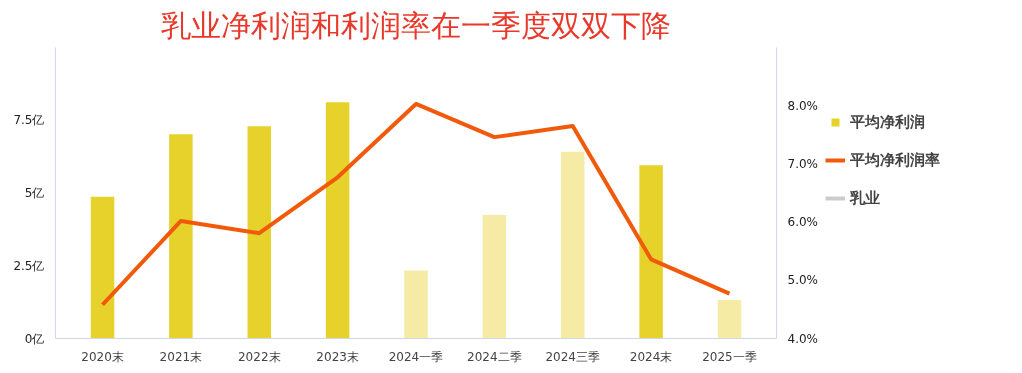  I want to click on x-tick-label: 2021末, so click(181, 356).